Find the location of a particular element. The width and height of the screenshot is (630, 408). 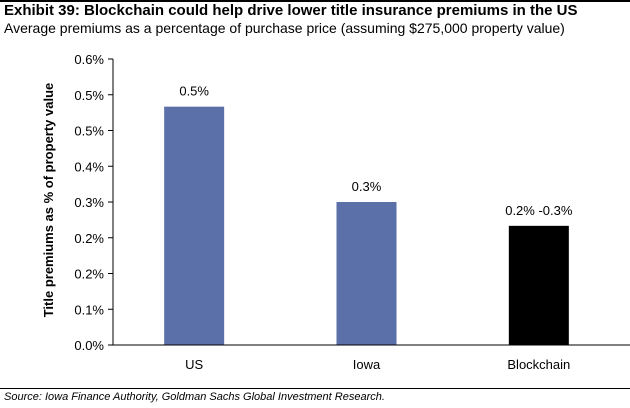

x-tick-label-us: US is located at coordinates (194, 364).